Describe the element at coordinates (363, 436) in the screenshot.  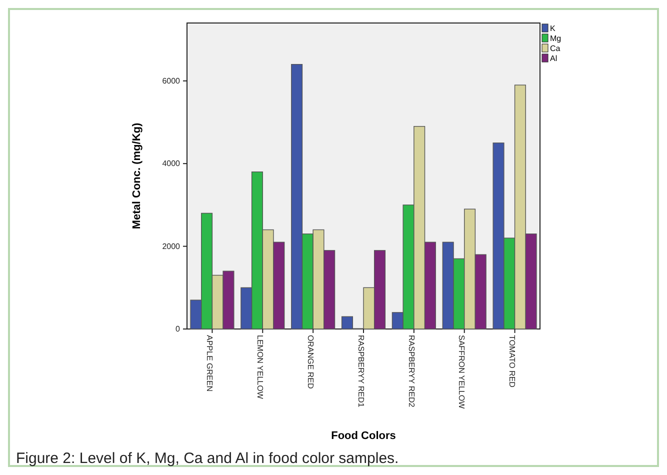
I see `x-axis-title: Food Colors` at that location.